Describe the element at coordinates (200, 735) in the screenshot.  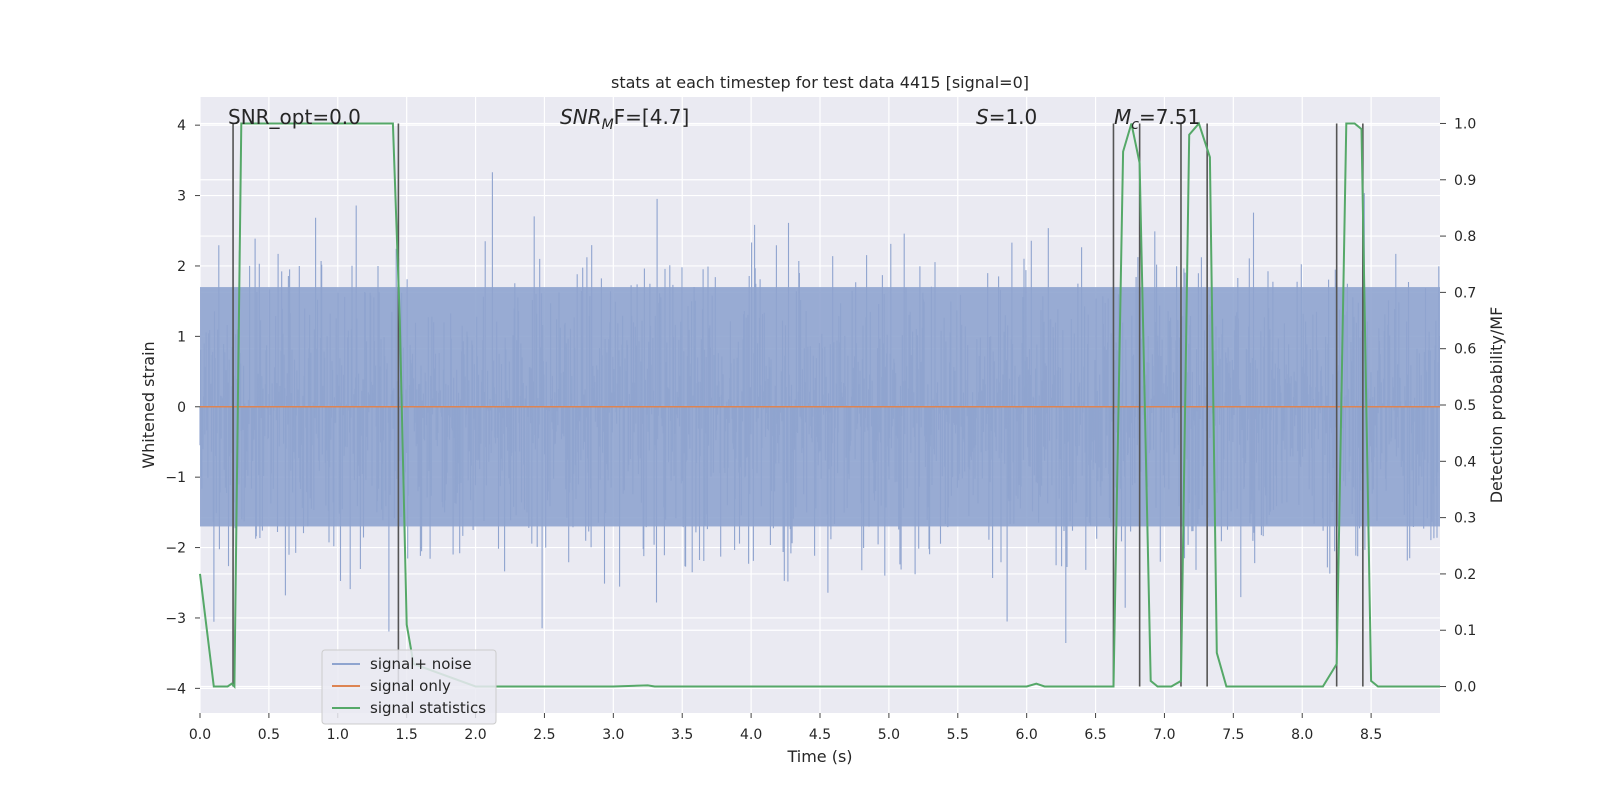
I see `x-tick-label: 0.0` at that location.